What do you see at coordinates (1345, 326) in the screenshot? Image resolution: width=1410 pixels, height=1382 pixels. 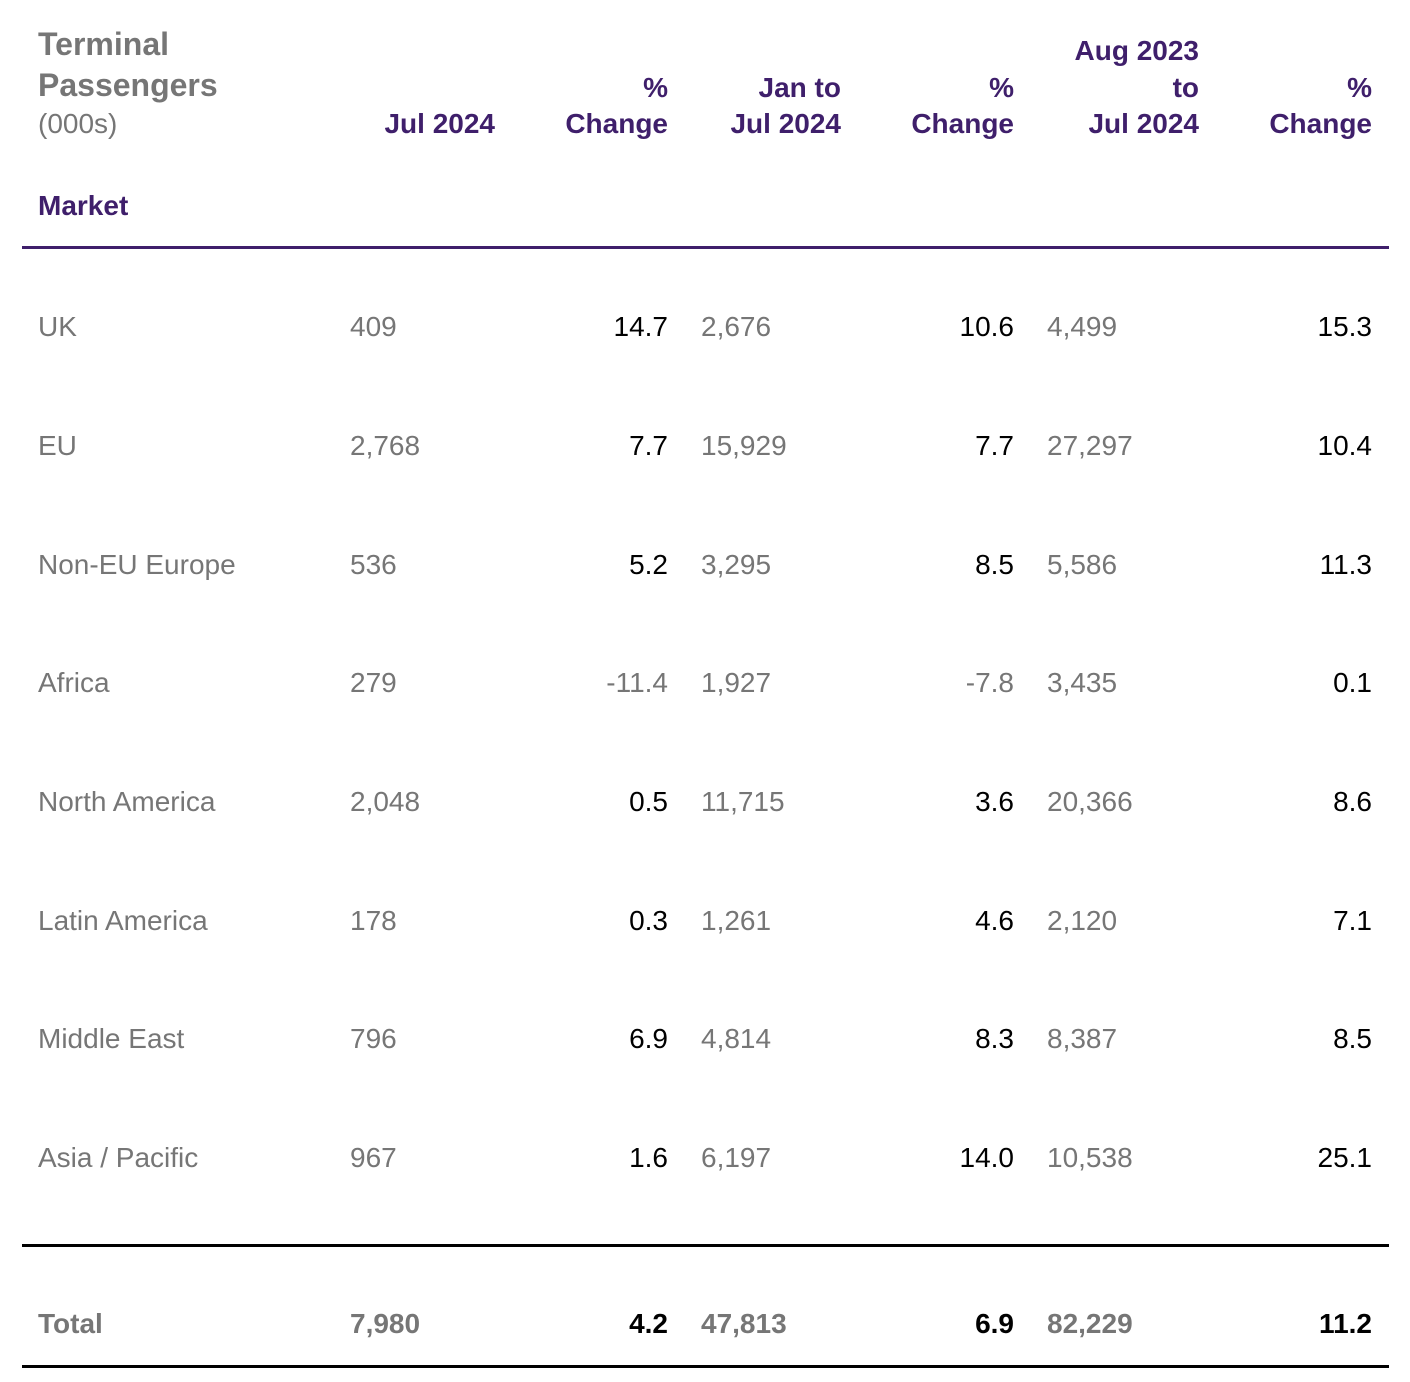 I see `rolling-change-cell: 15.3` at bounding box center [1345, 326].